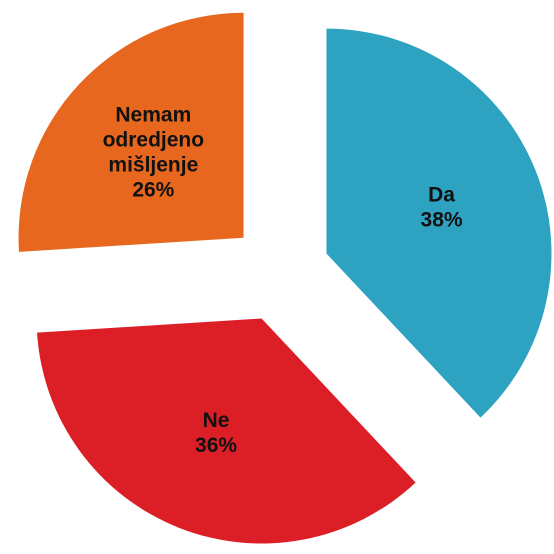 The width and height of the screenshot is (554, 554). Describe the element at coordinates (153, 114) in the screenshot. I see `category-word: Nemam` at that location.